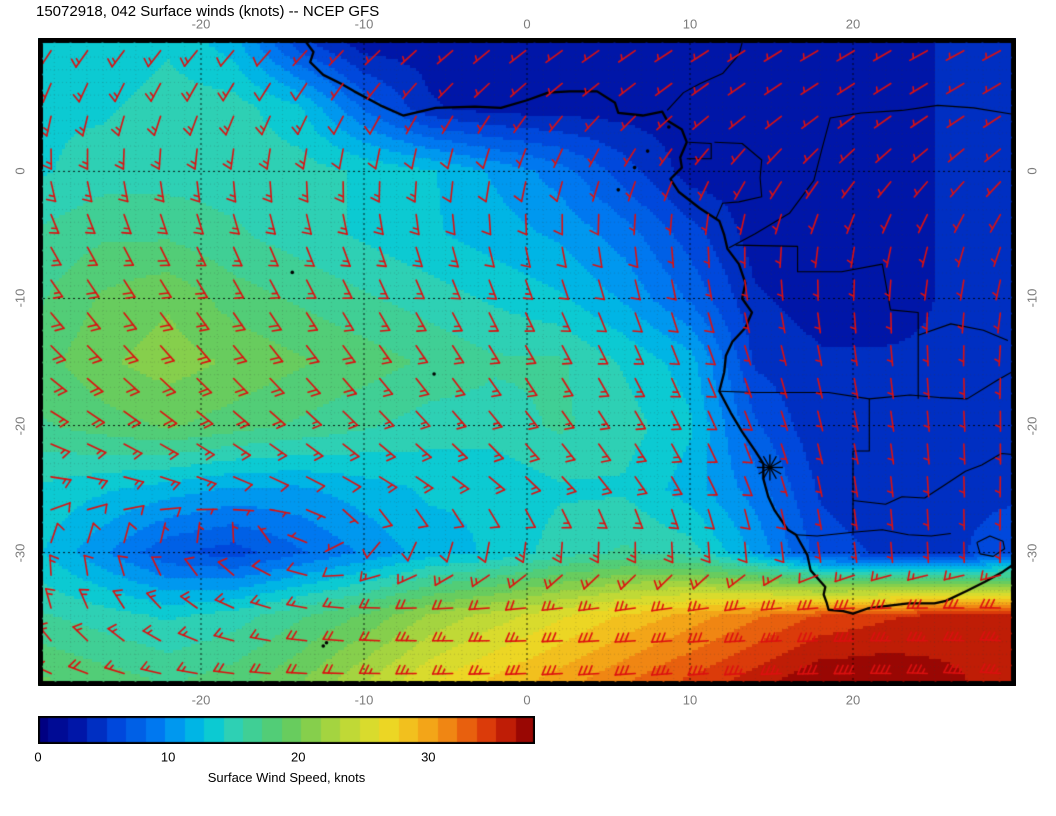 This screenshot has height=816, width=1056. Describe the element at coordinates (20, 425) in the screenshot. I see `lat-tick-label-left: -20` at that location.